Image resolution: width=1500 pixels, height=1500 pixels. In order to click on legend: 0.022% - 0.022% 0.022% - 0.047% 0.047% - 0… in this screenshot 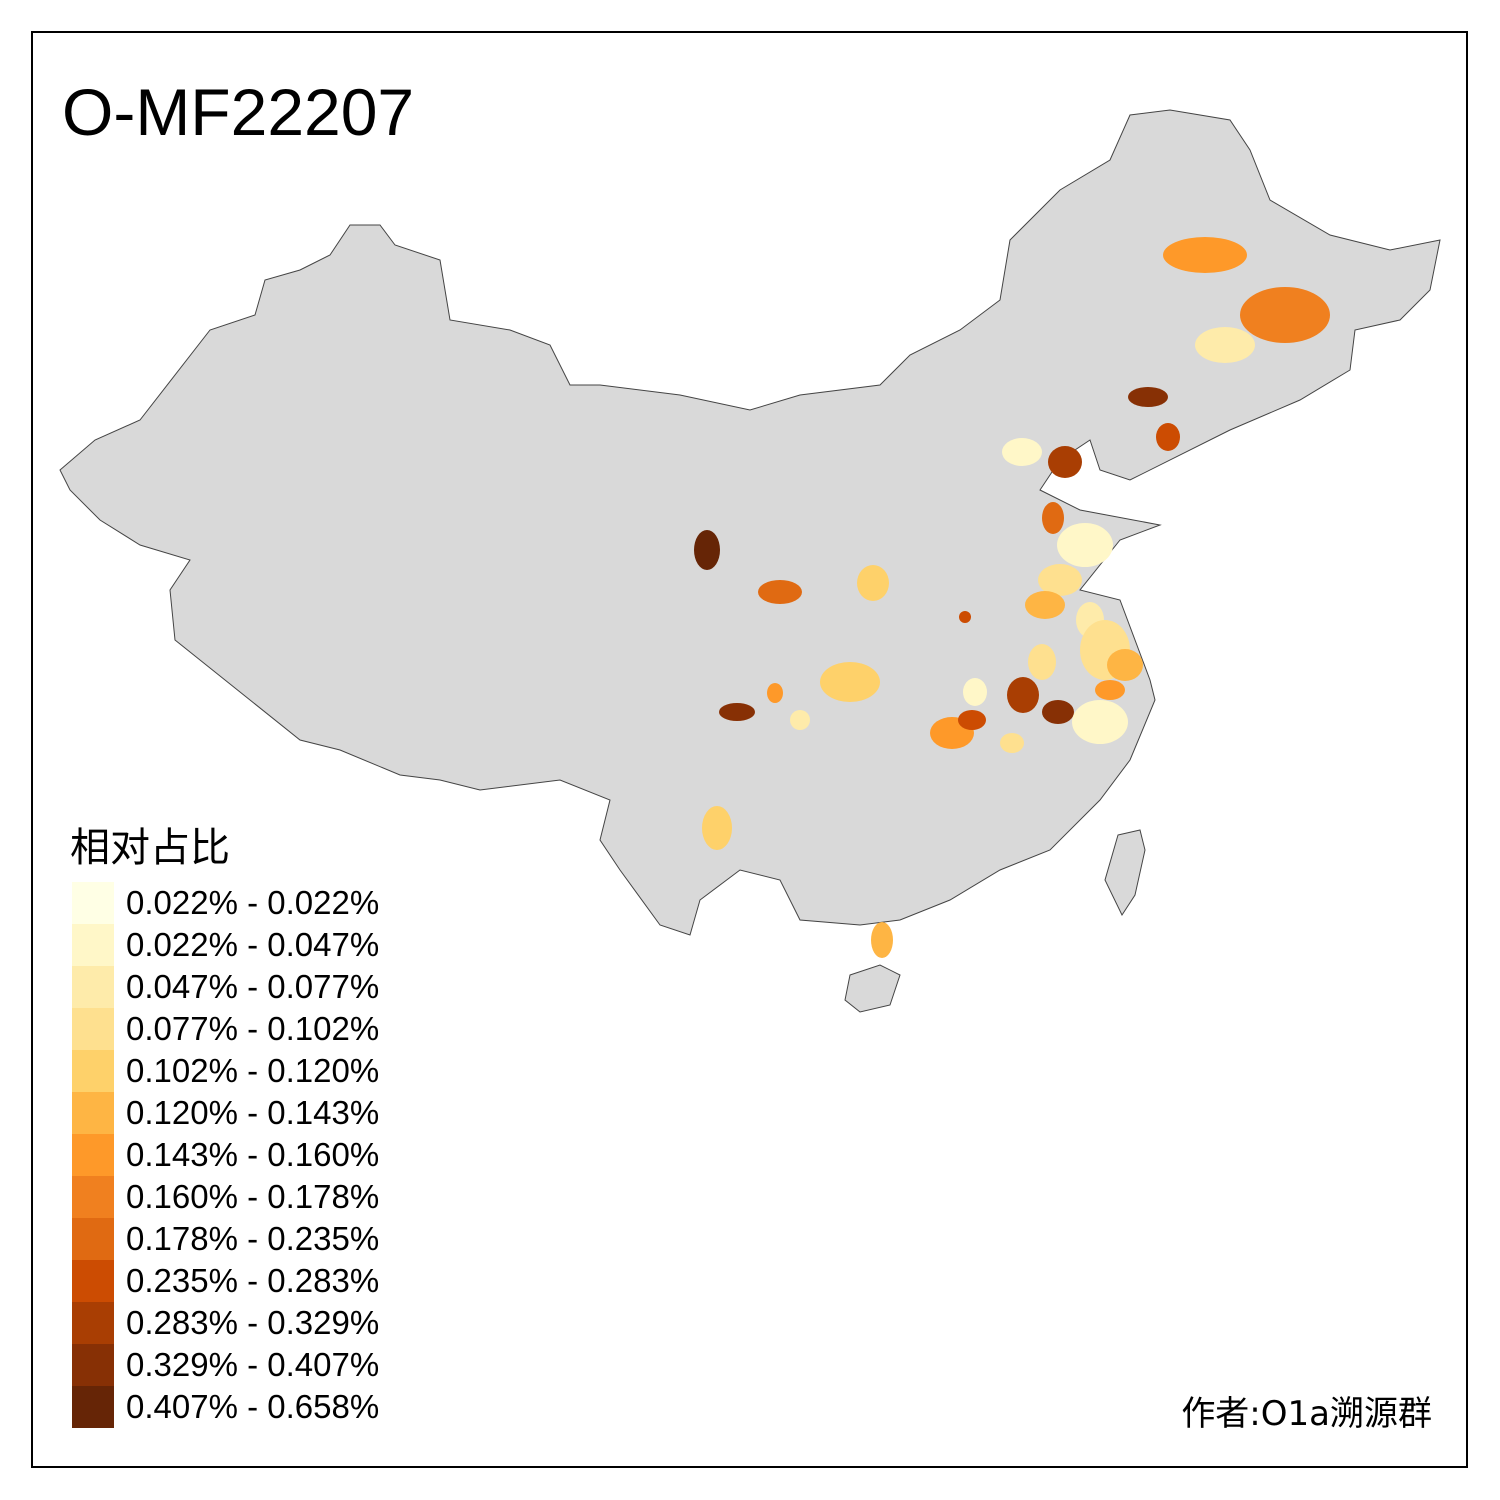, I will do `click(225, 1155)`.